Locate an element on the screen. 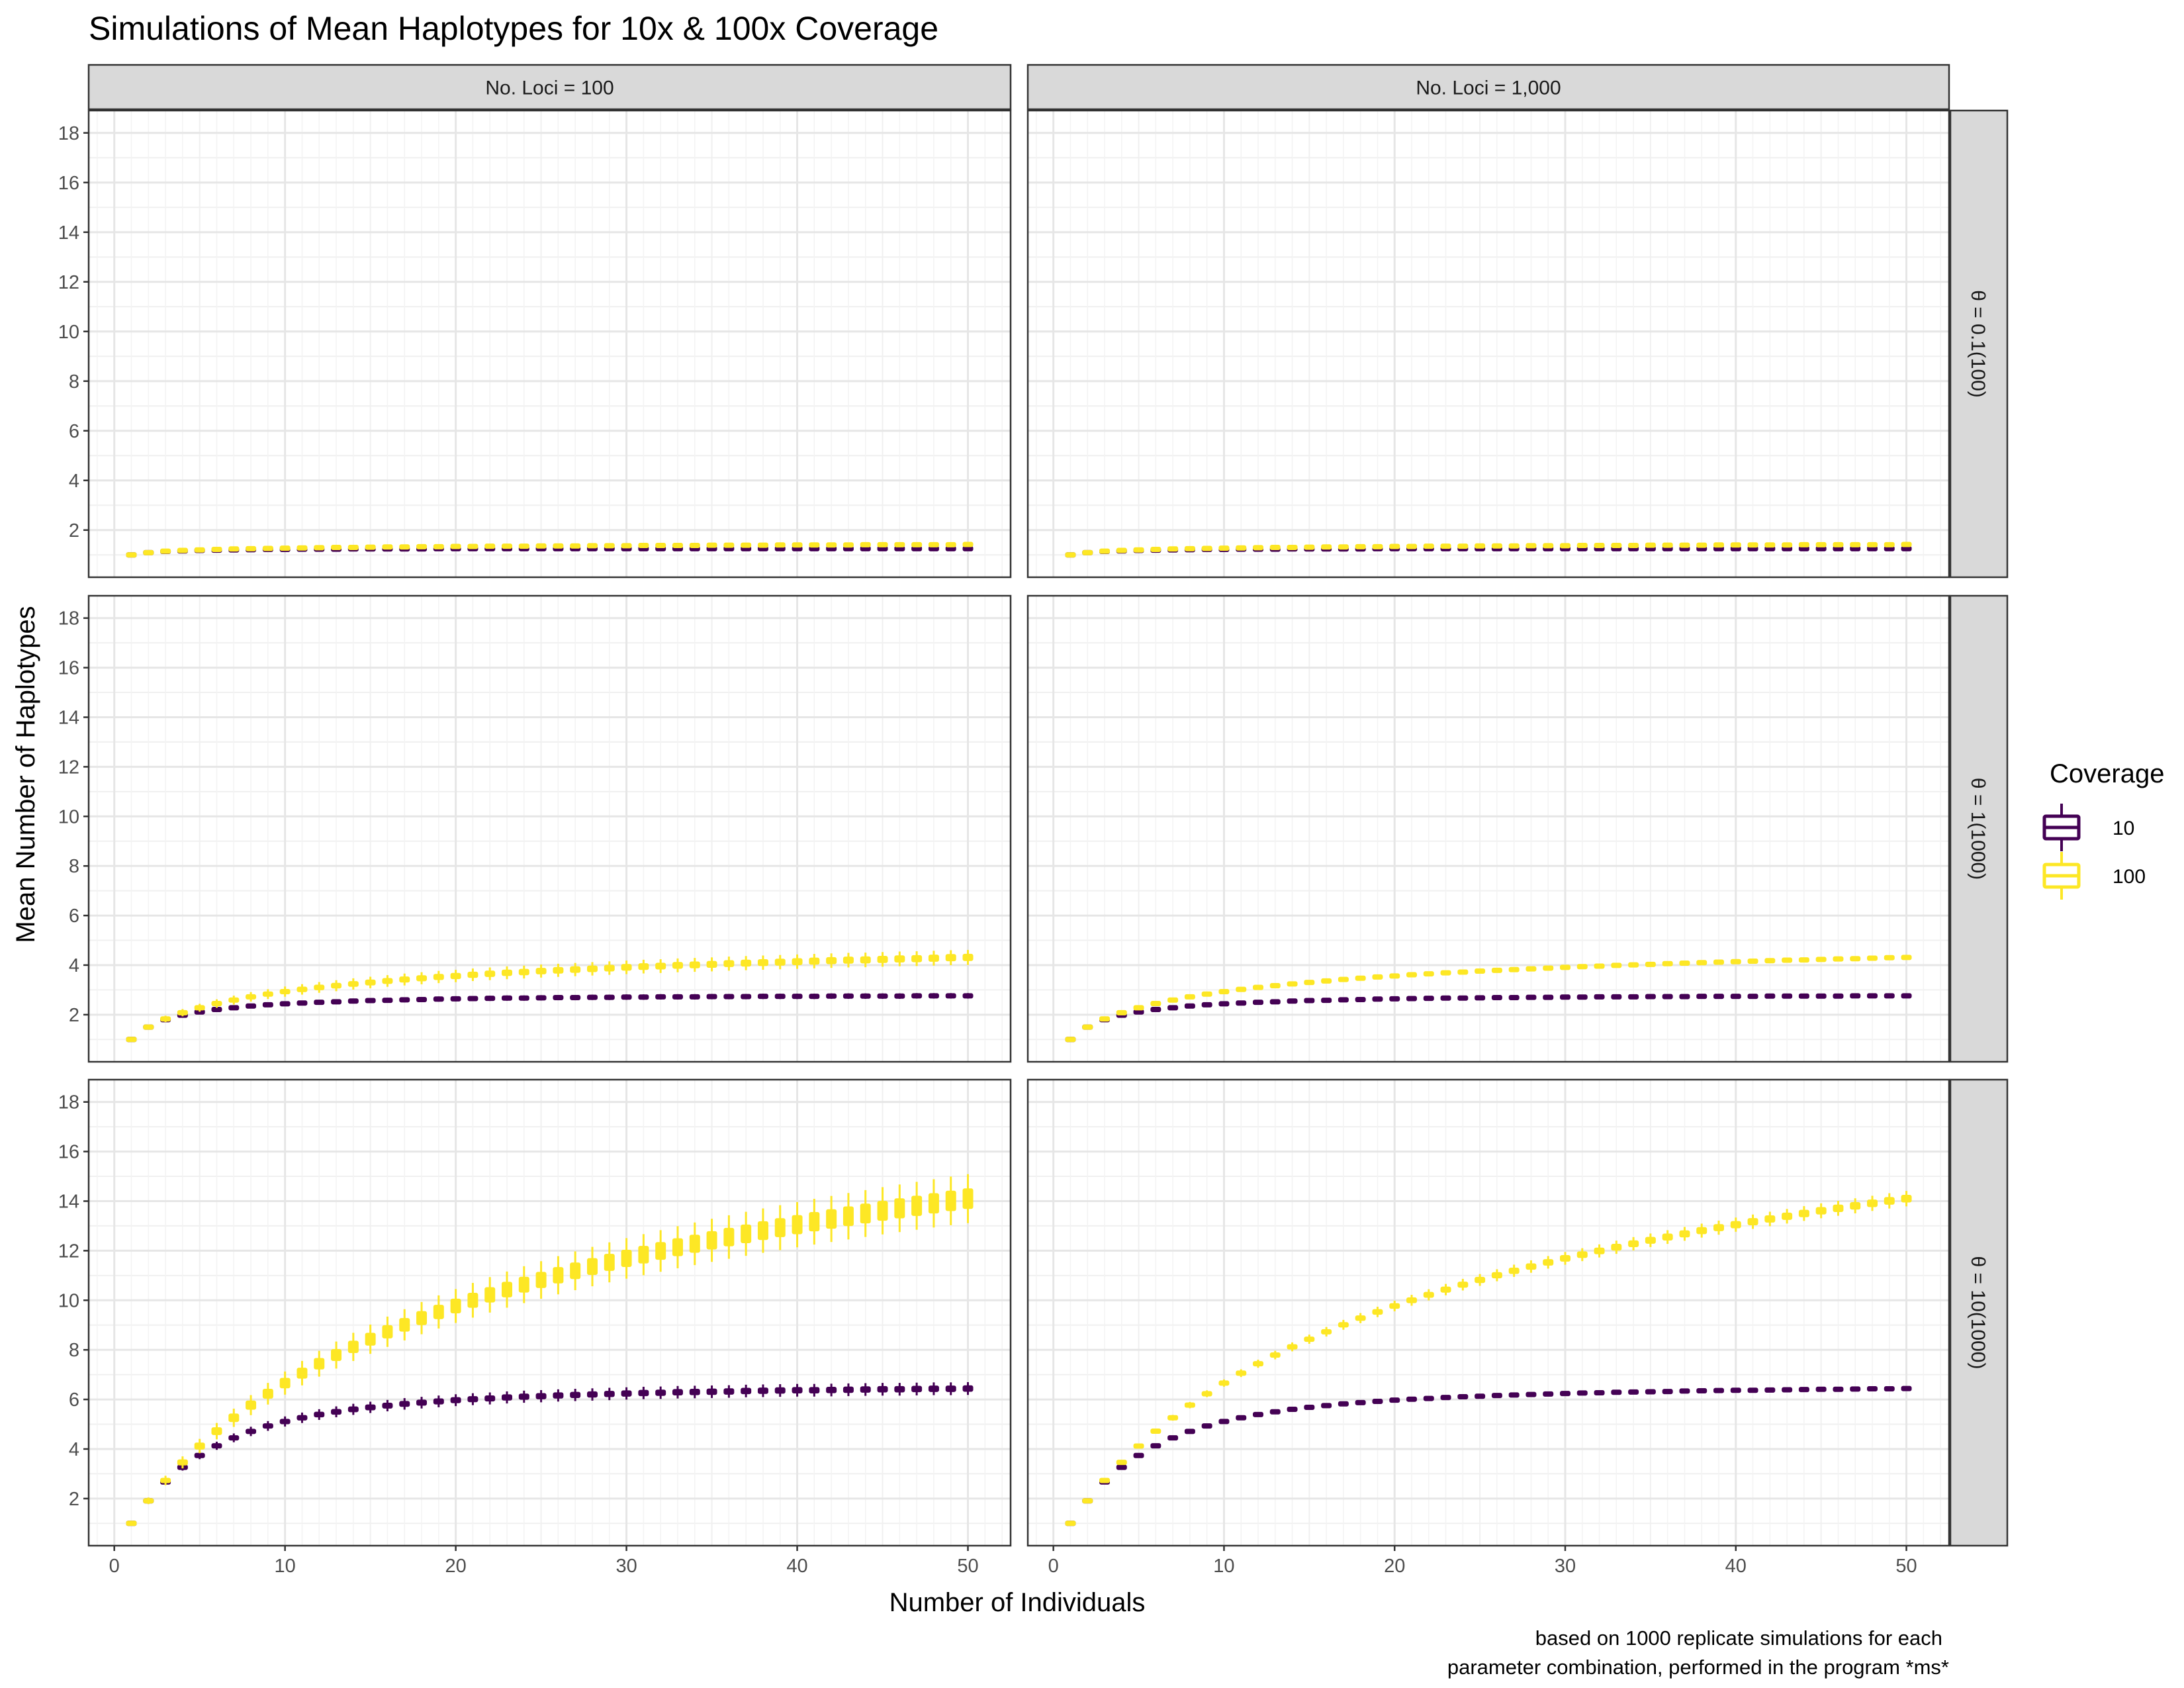 This screenshot has width=2184, height=1688. box-x44 is located at coordinates (1803, 1390).